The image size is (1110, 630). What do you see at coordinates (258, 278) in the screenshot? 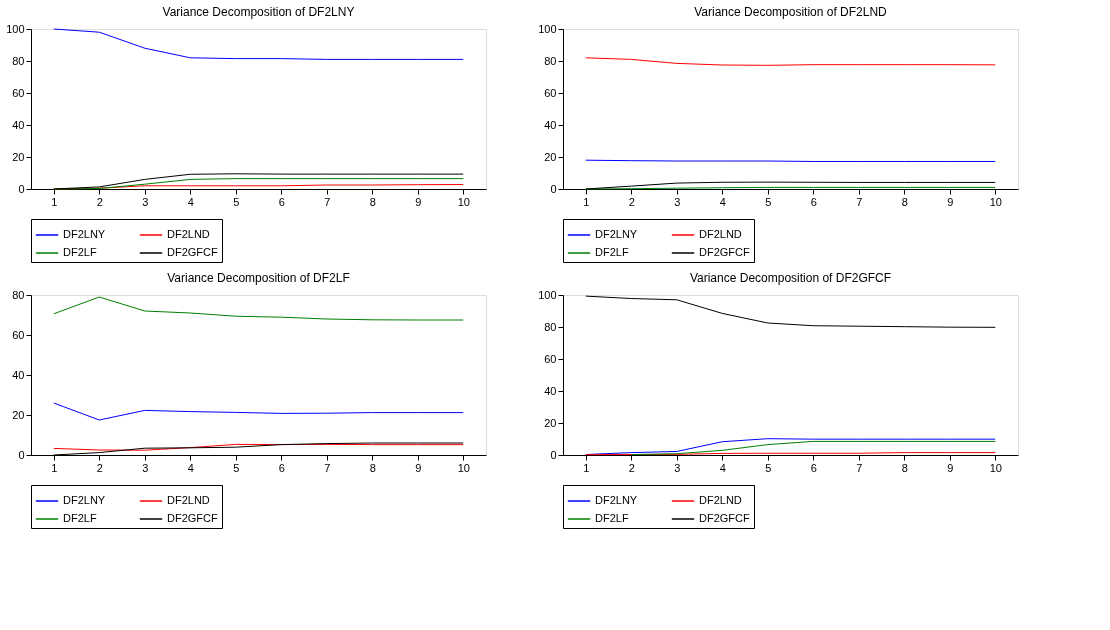
I see `chart-title: Variance Decomposition of DF2LF` at bounding box center [258, 278].